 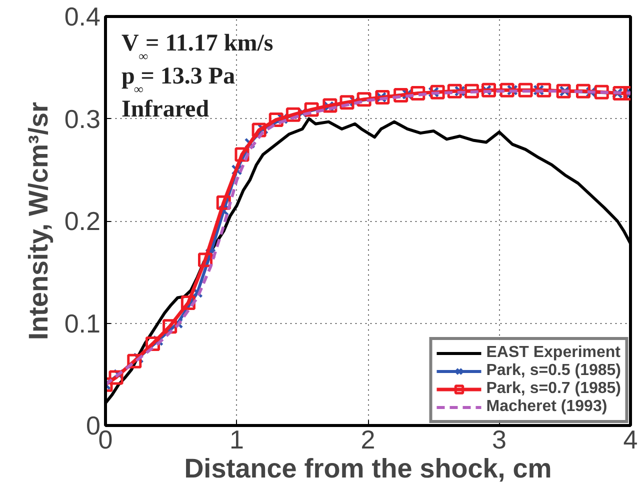 What do you see at coordinates (499, 439) in the screenshot?
I see `x-tick-label: 3` at bounding box center [499, 439].